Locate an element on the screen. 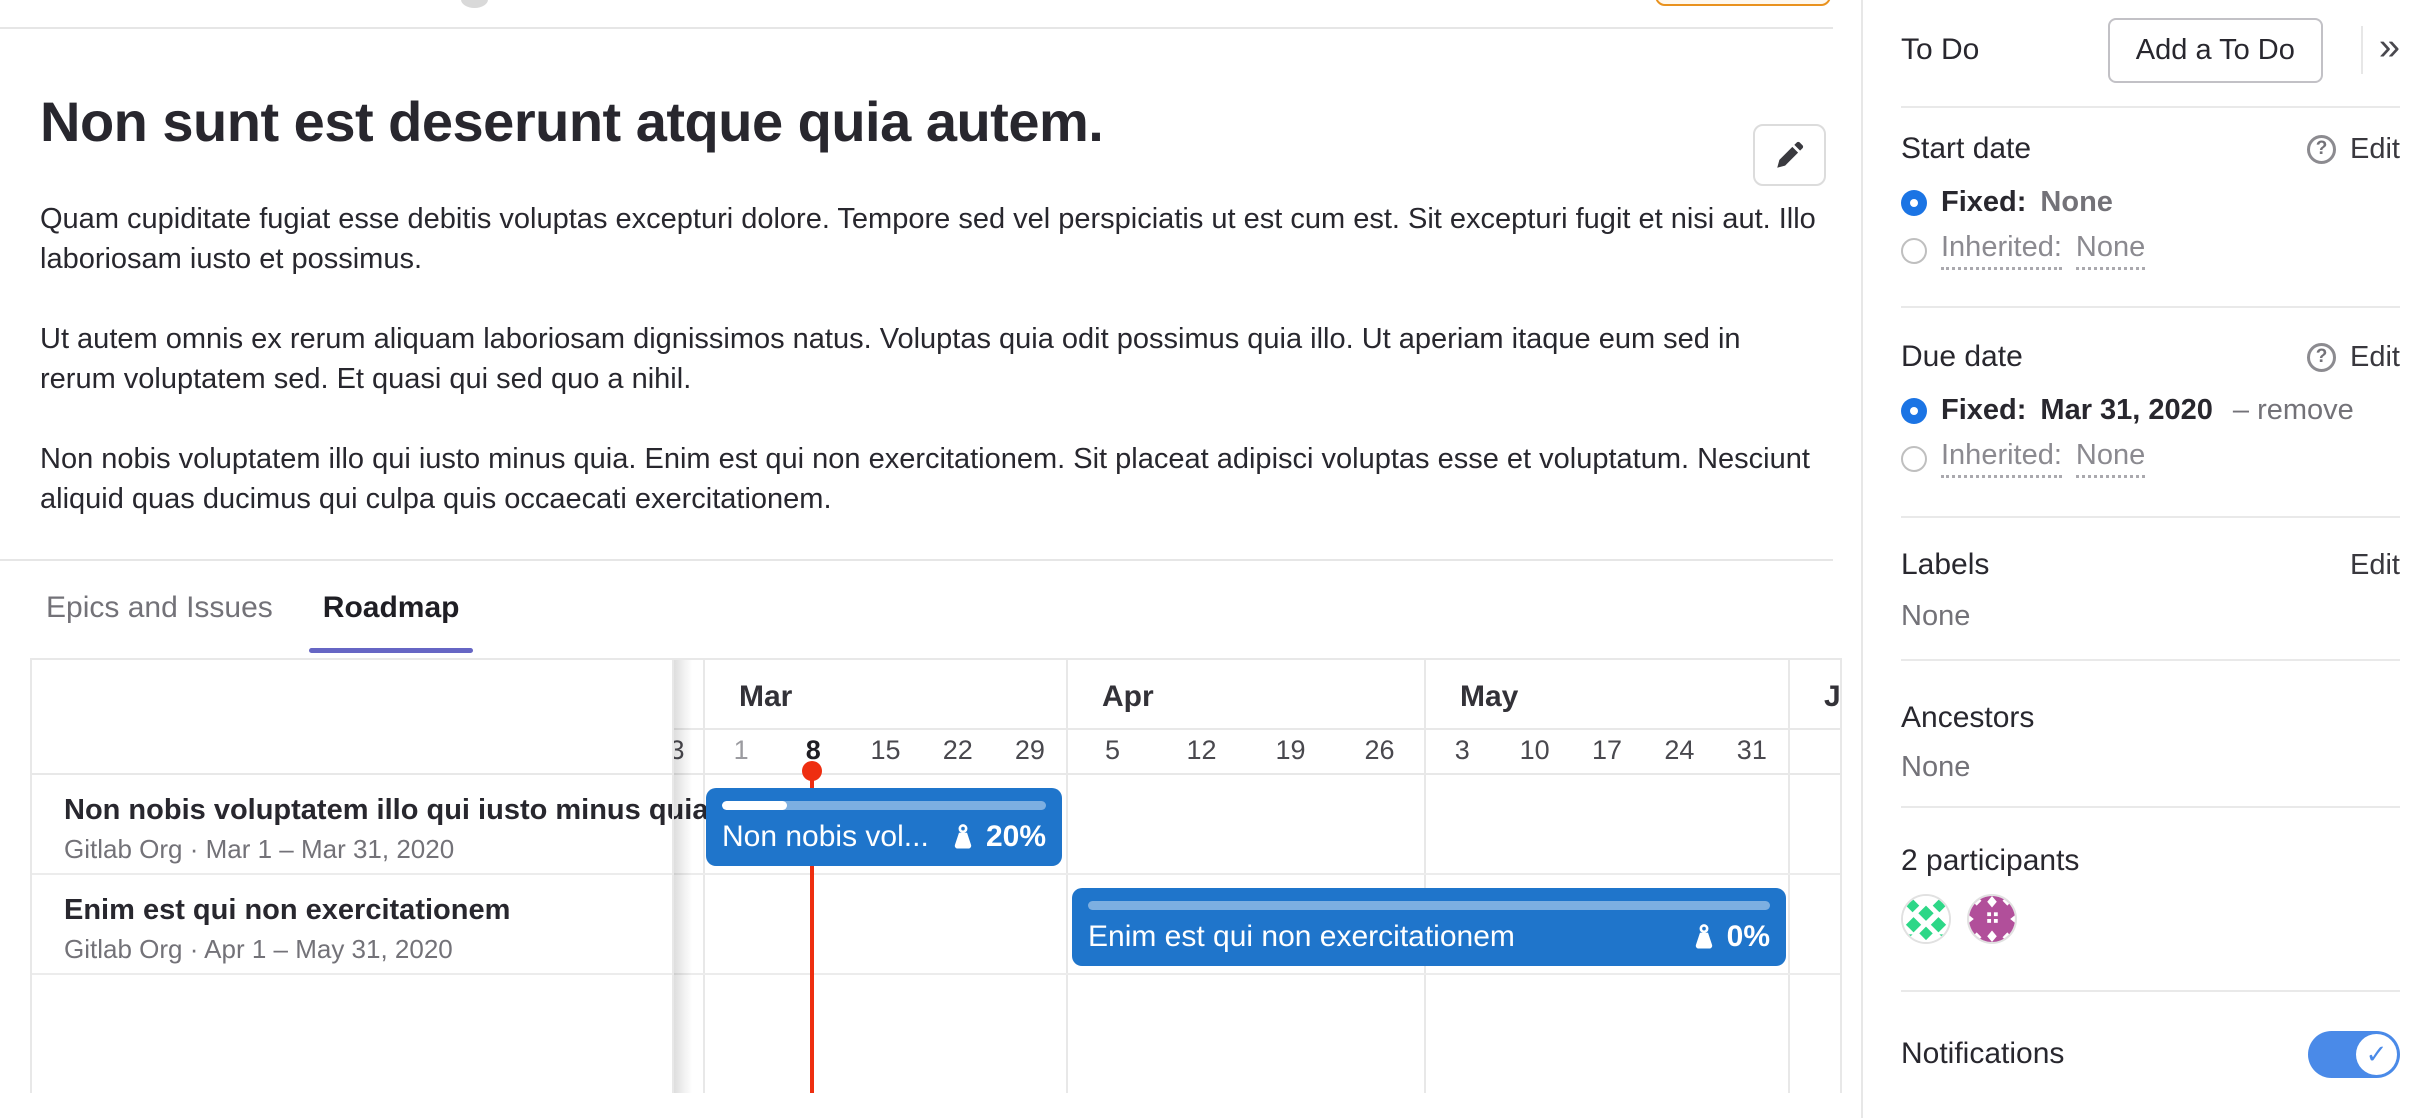  start-date-fixed-radio is located at coordinates (1914, 202).